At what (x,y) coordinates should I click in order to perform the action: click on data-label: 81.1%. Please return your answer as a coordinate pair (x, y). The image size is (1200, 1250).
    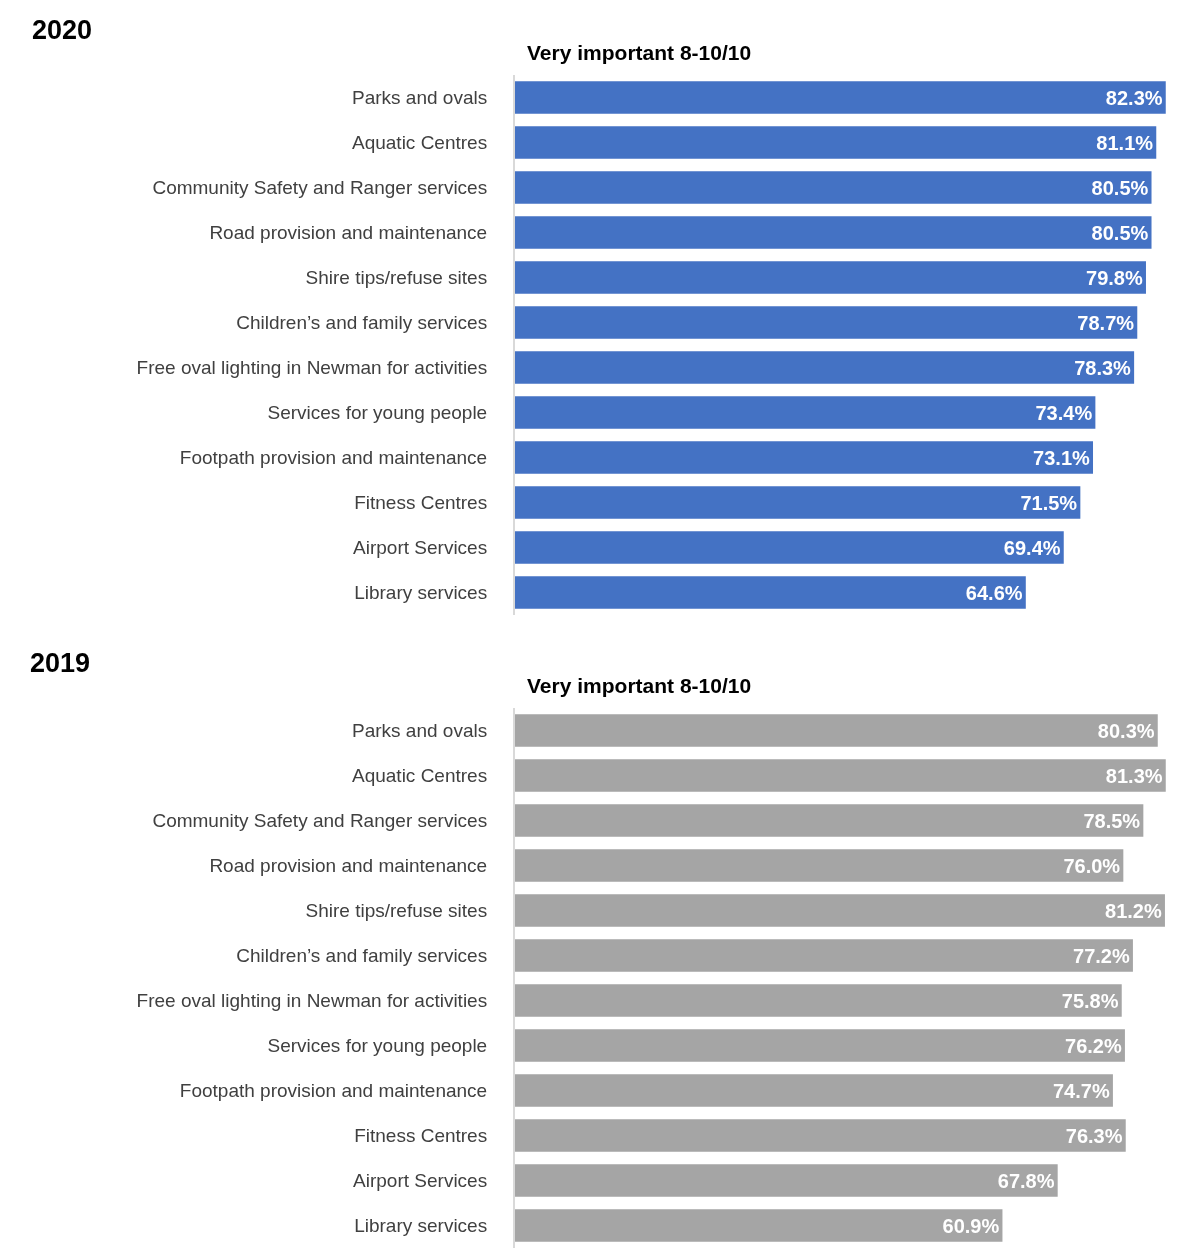
    Looking at the image, I should click on (1125, 142).